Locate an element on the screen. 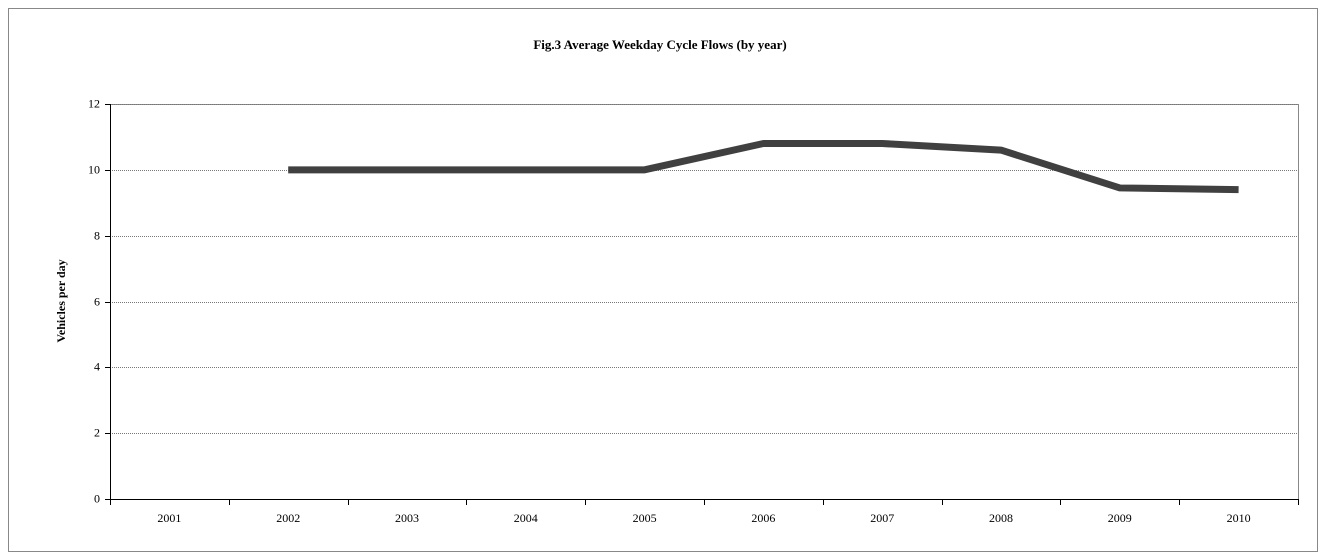 This screenshot has width=1325, height=560. x-tick-label: 2008 is located at coordinates (1001, 518).